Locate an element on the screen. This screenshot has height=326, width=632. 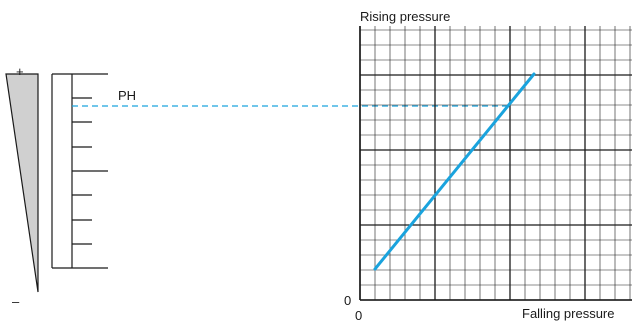
x-origin-label: 0 is located at coordinates (358, 315).